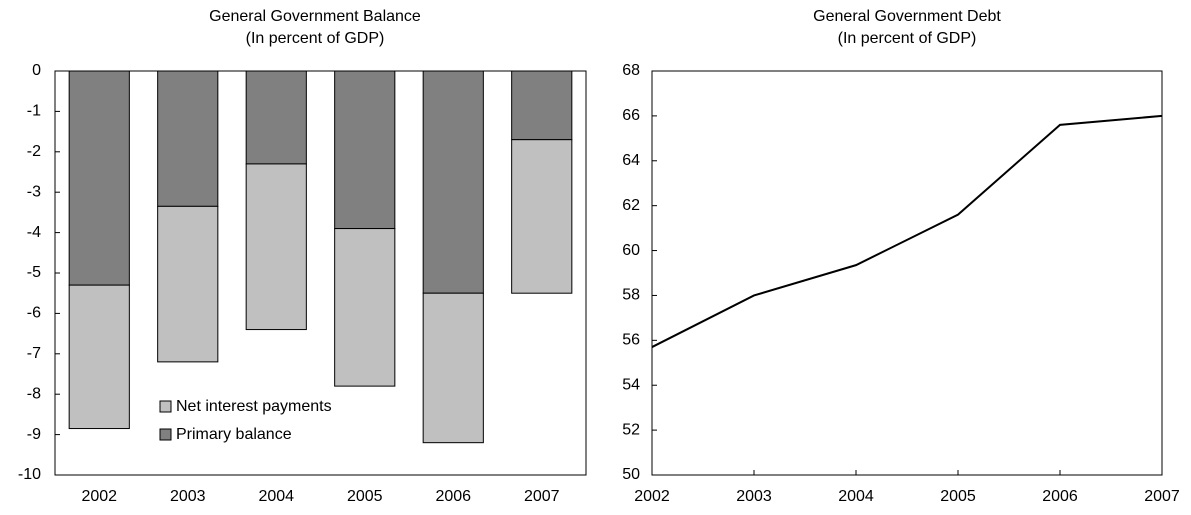  What do you see at coordinates (631, 70) in the screenshot?
I see `y-tick-label: 68` at bounding box center [631, 70].